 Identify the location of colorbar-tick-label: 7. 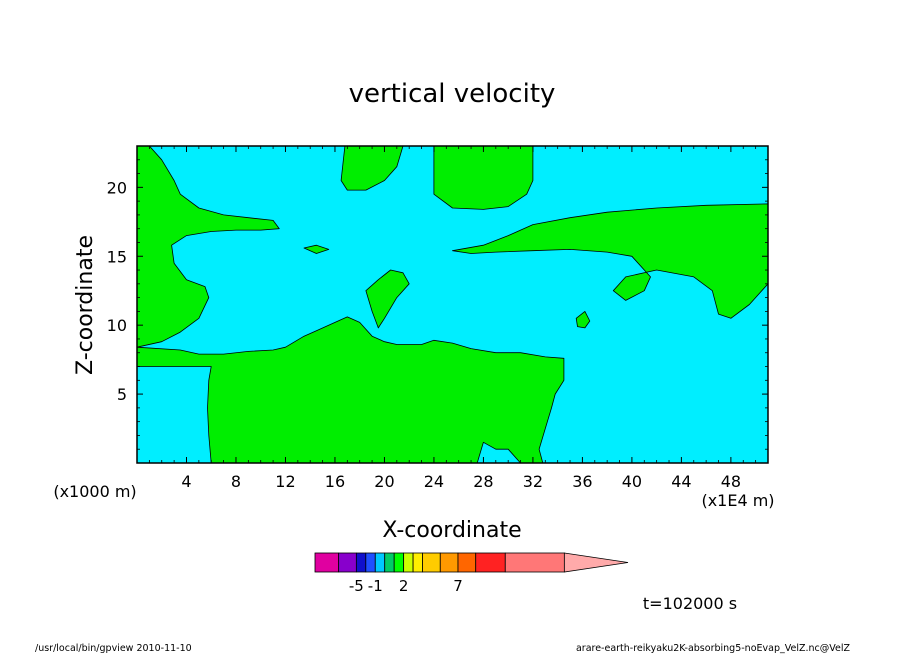
(458, 586).